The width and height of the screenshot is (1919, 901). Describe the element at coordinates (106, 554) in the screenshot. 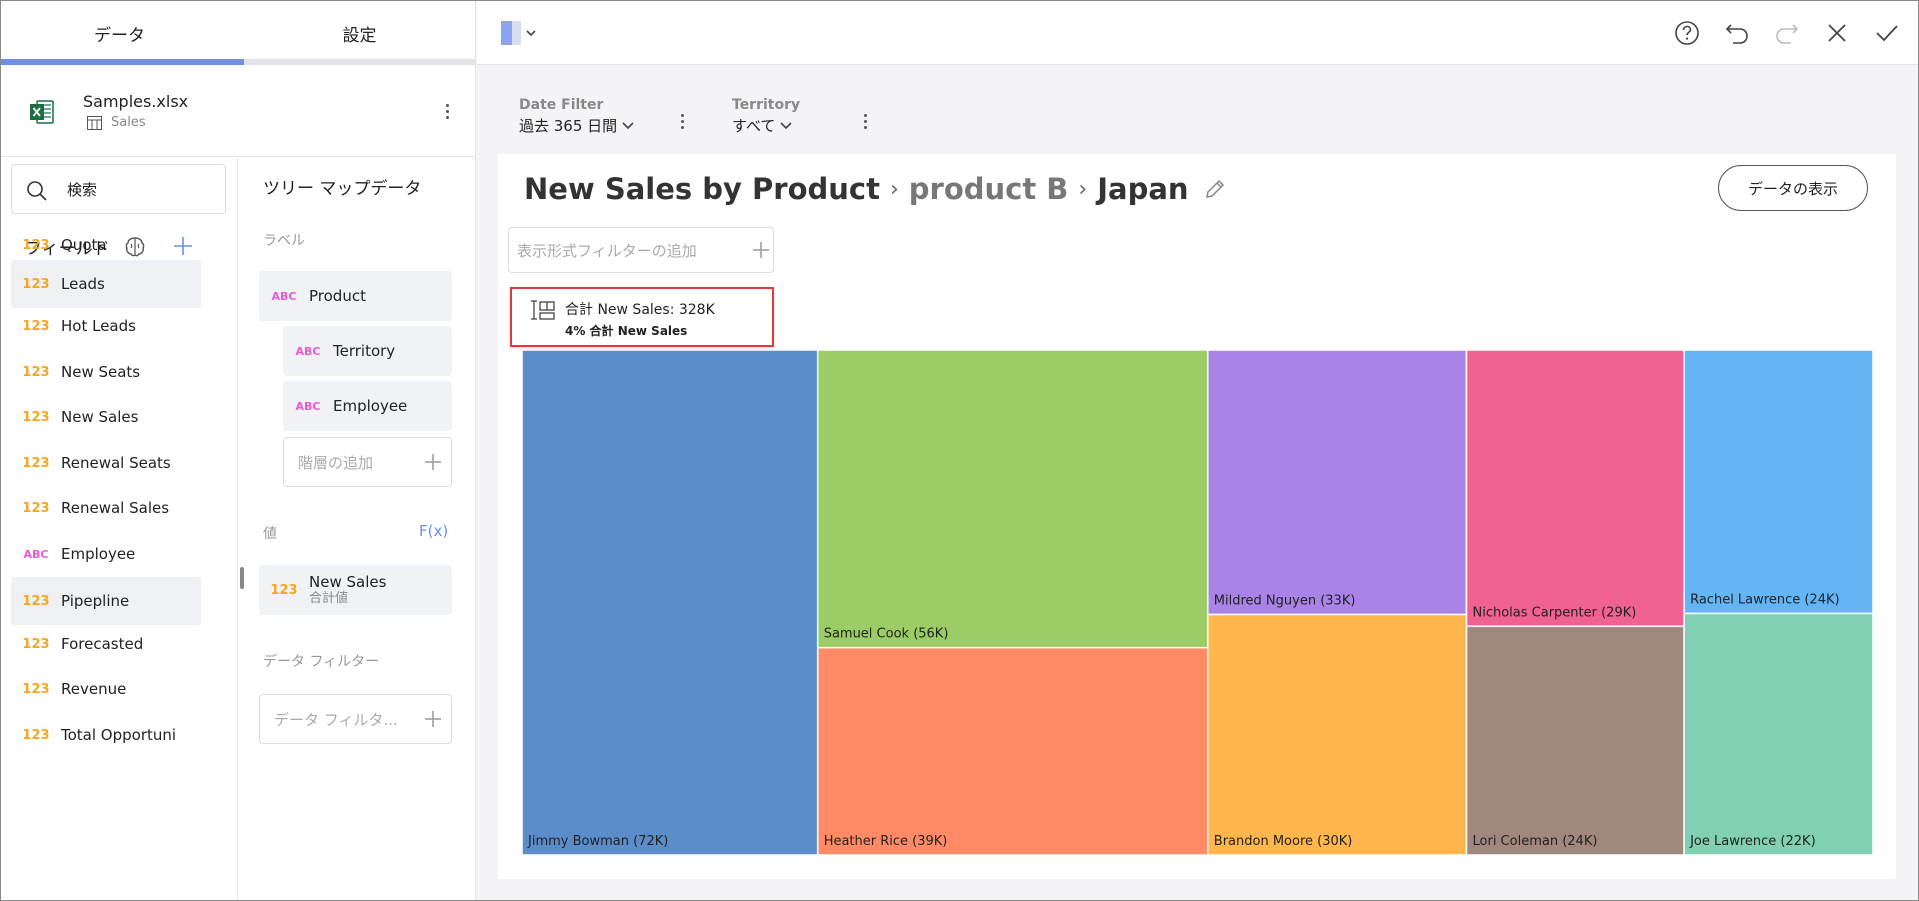

I see `field-item-employee: ABC Employee` at that location.